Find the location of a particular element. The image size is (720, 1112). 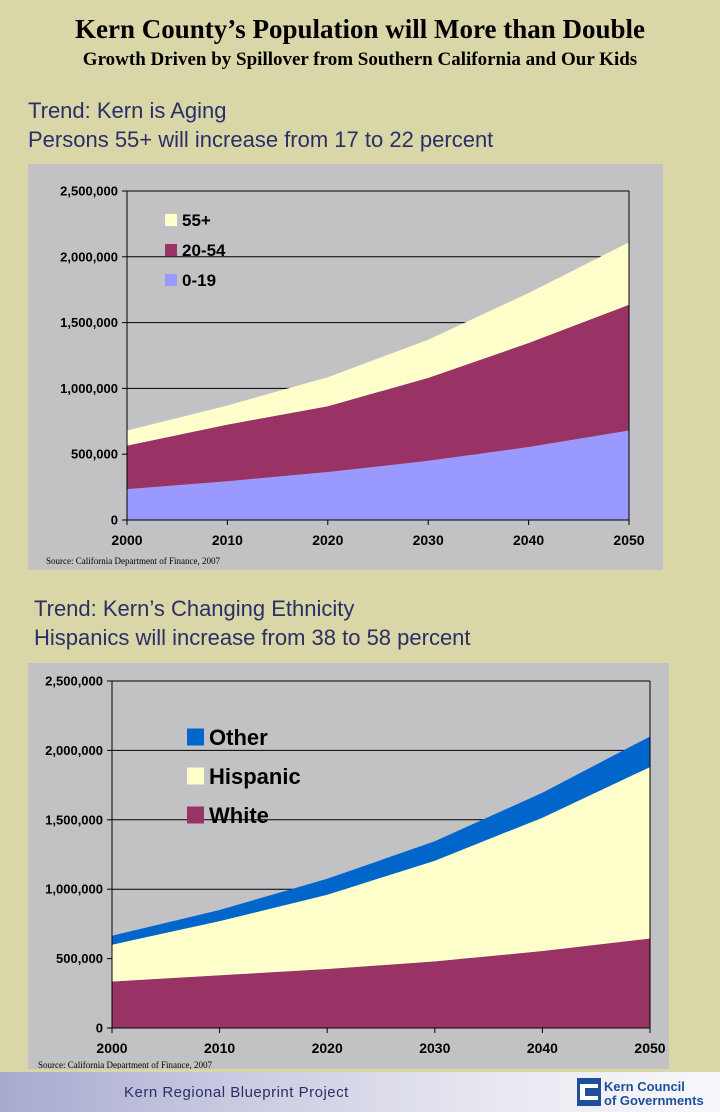

legend-label-0-19: 0-19 is located at coordinates (199, 280).